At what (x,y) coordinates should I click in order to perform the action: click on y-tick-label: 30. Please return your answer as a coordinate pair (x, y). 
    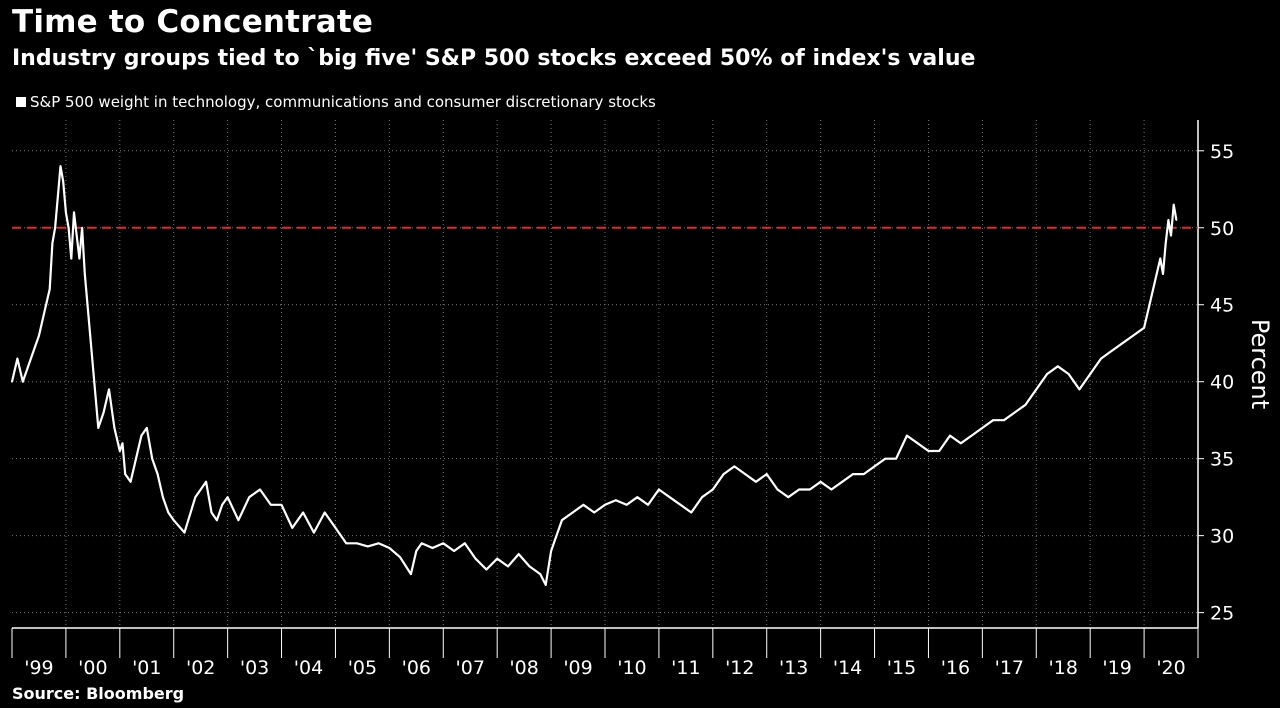
    Looking at the image, I should click on (1222, 537).